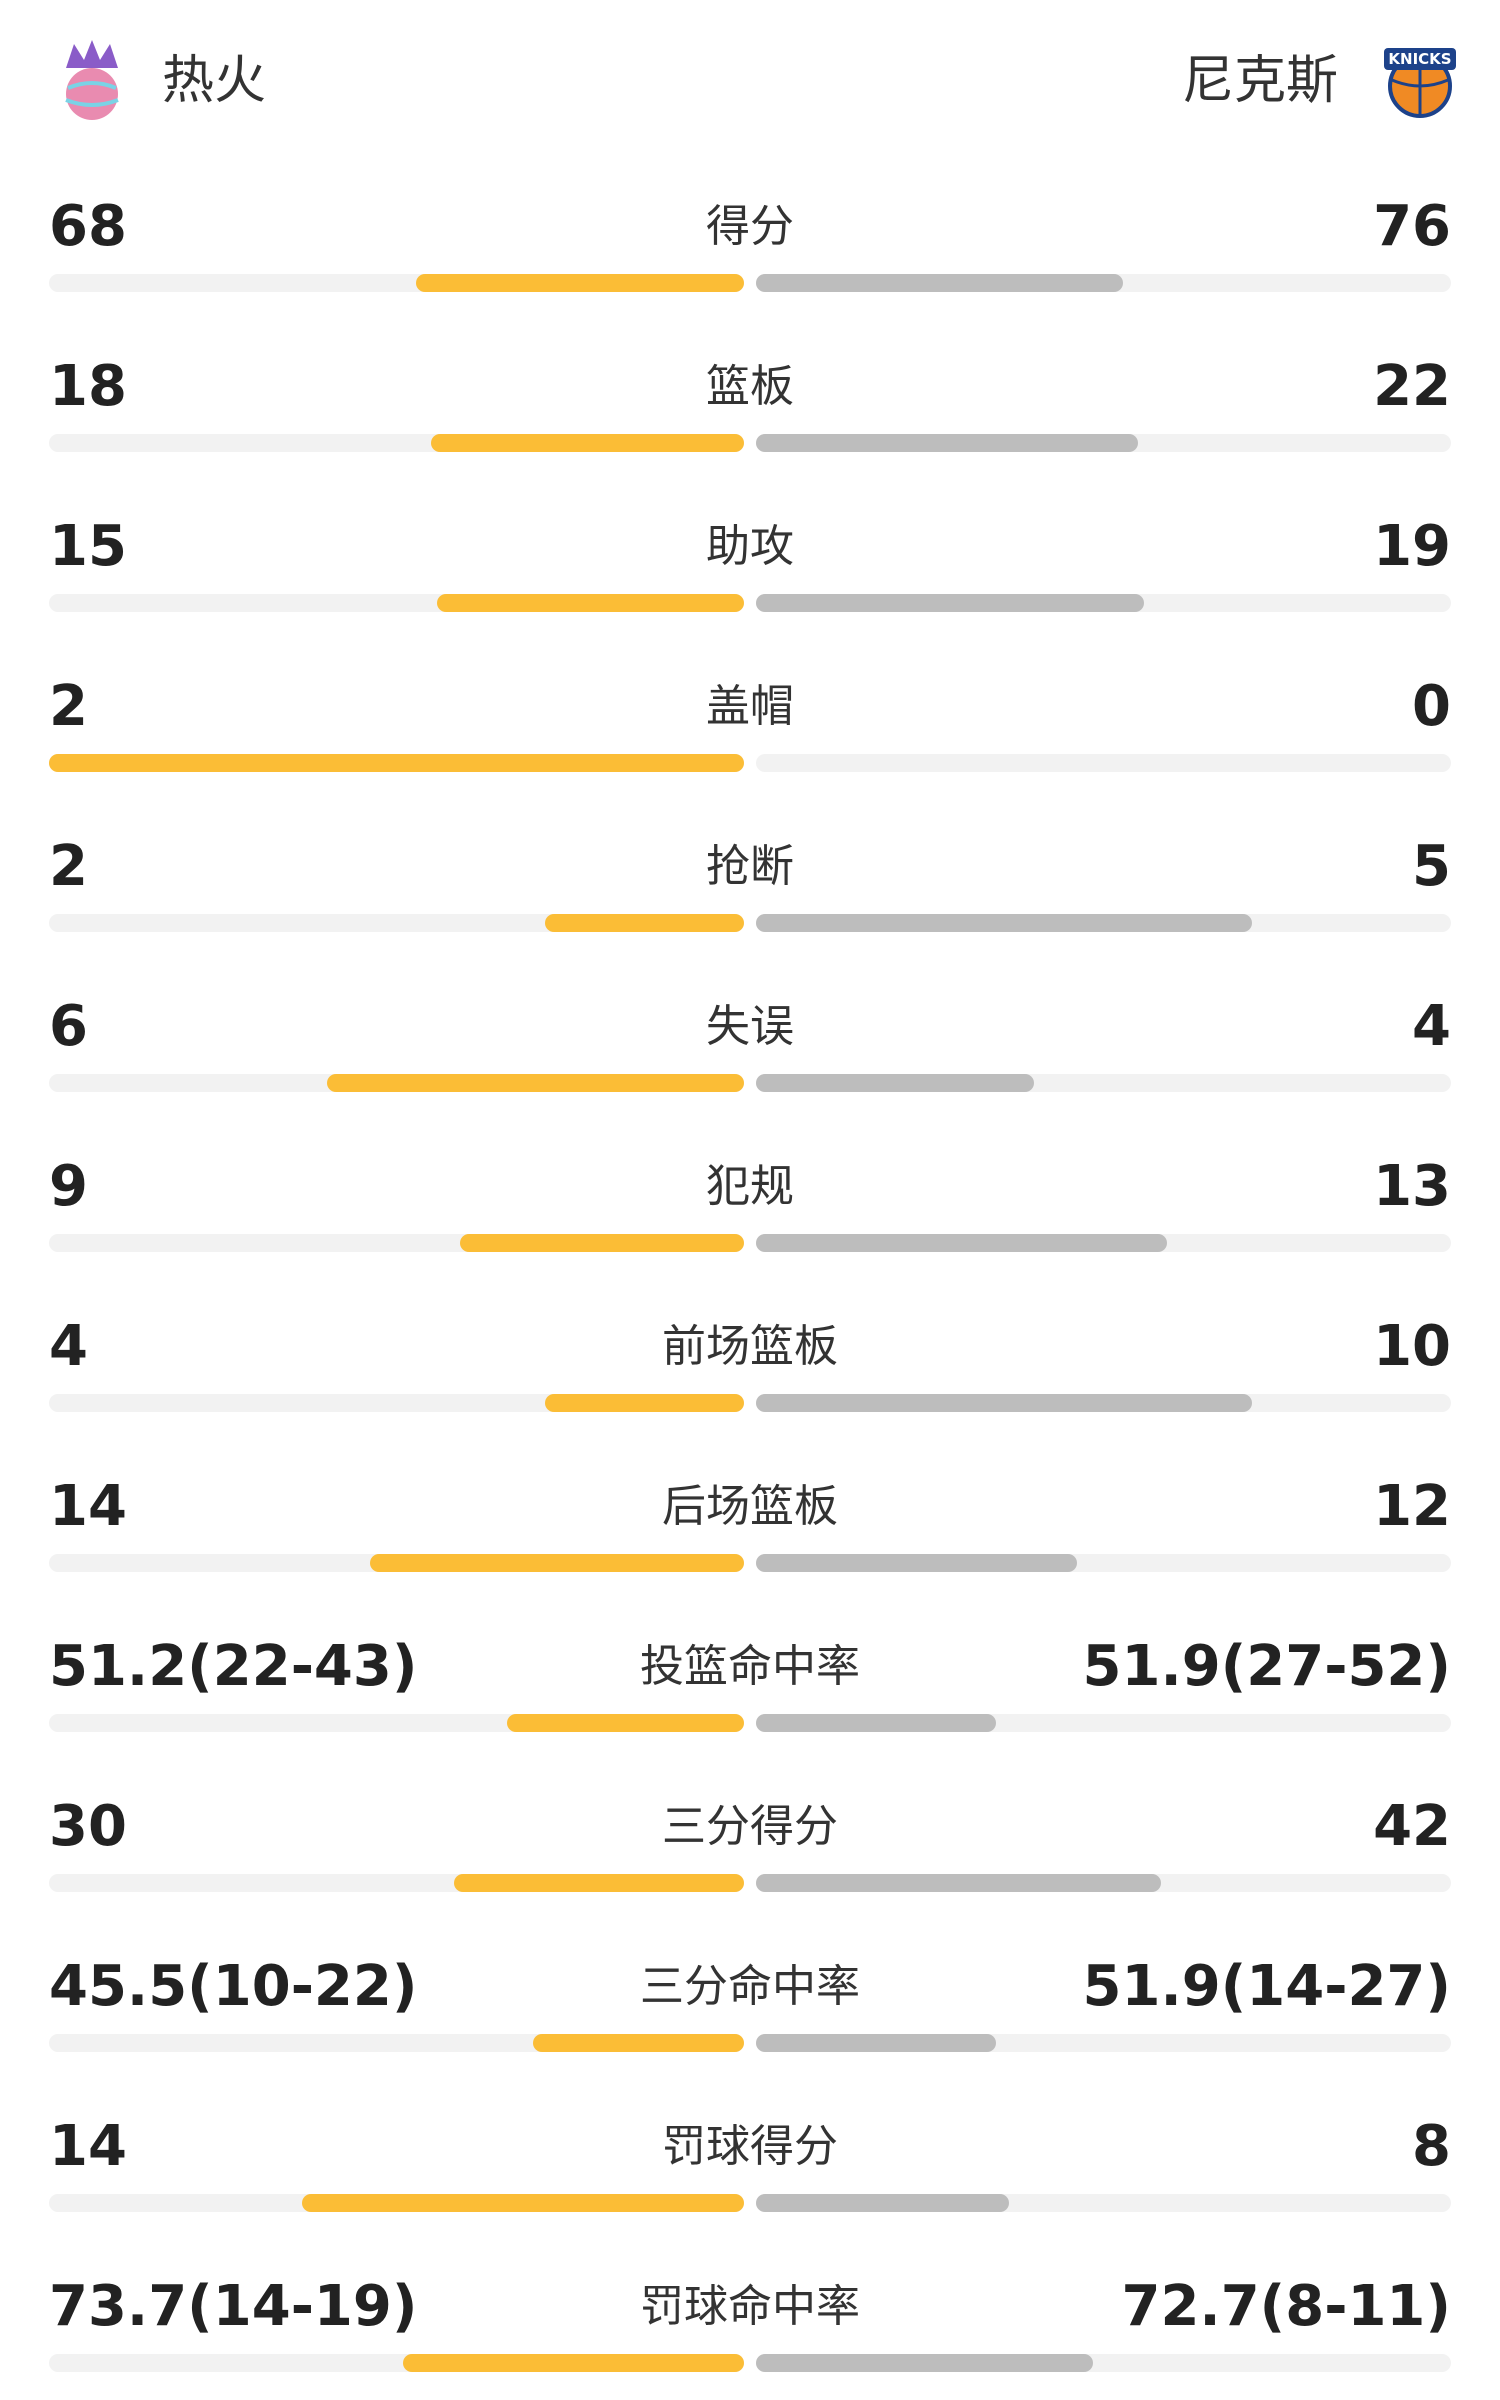 This screenshot has height=2400, width=1500. What do you see at coordinates (750, 1826) in the screenshot?
I see `stat-label: 三分得分` at bounding box center [750, 1826].